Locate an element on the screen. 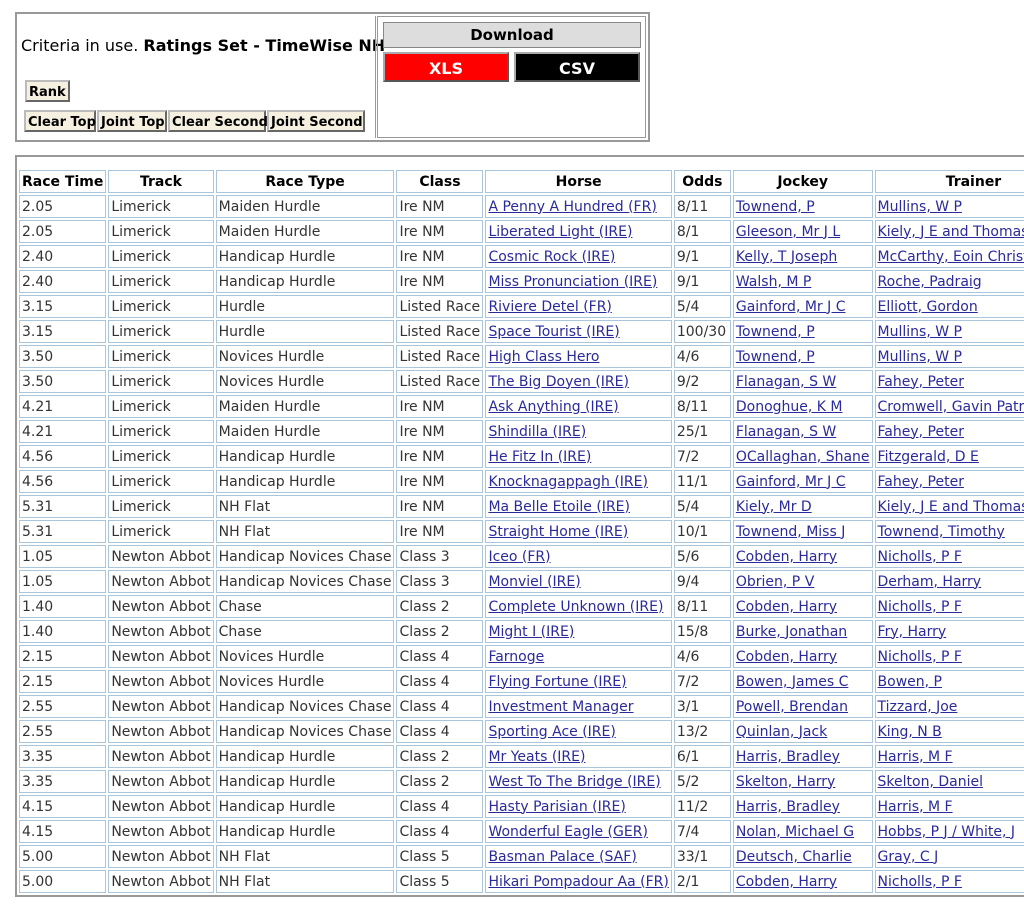  cell-link: Hobbs, P J / White, J is located at coordinates (946, 831).